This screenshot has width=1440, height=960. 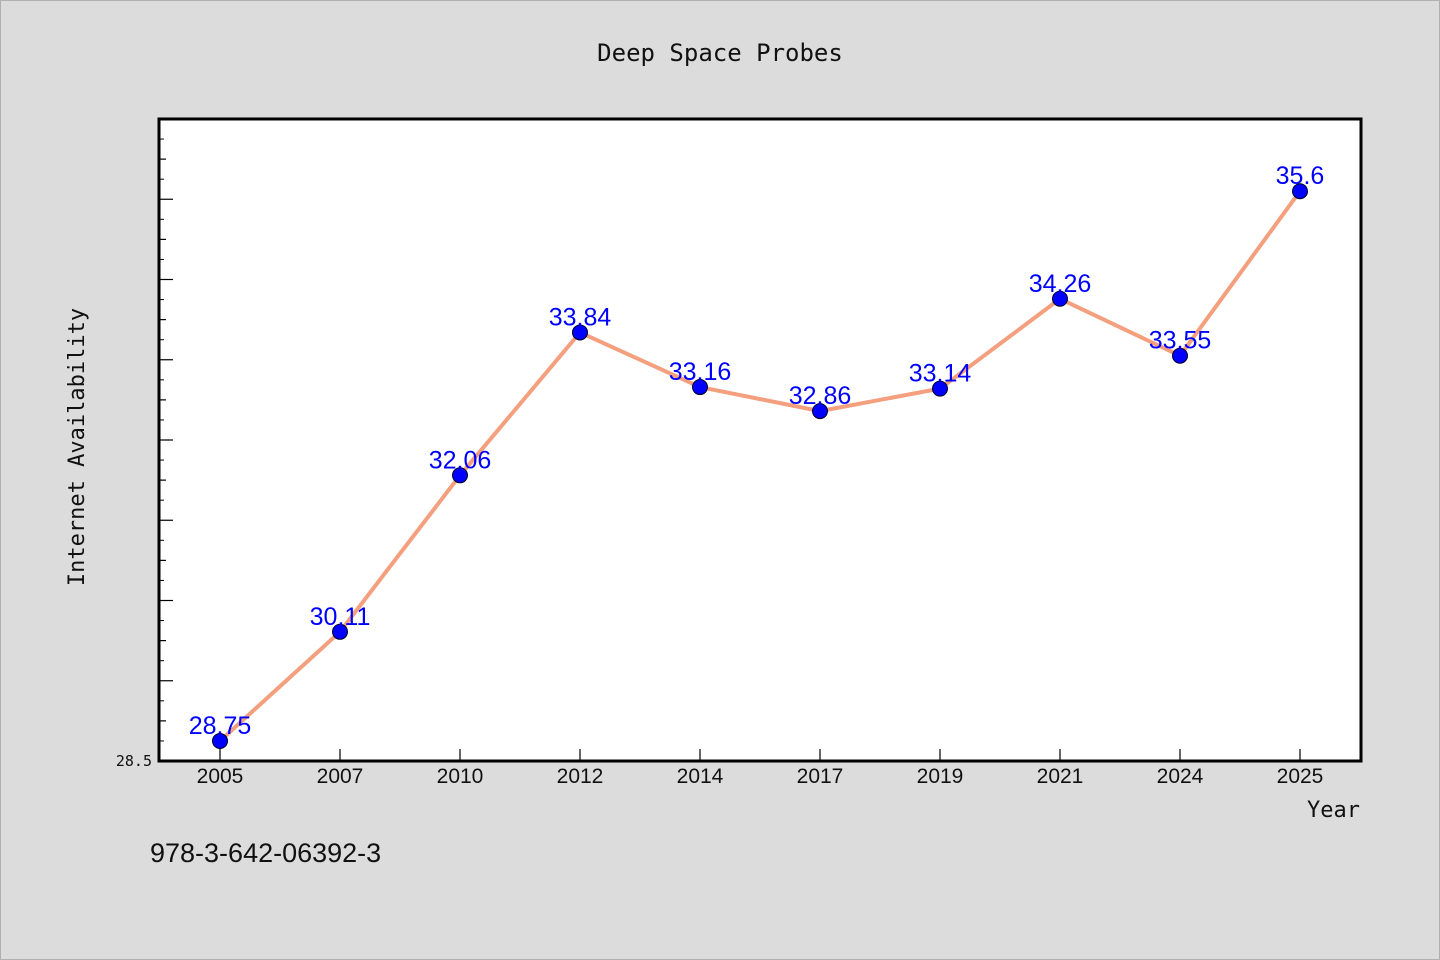 What do you see at coordinates (265, 853) in the screenshot?
I see `footnote: 978-3-642-06392-3` at bounding box center [265, 853].